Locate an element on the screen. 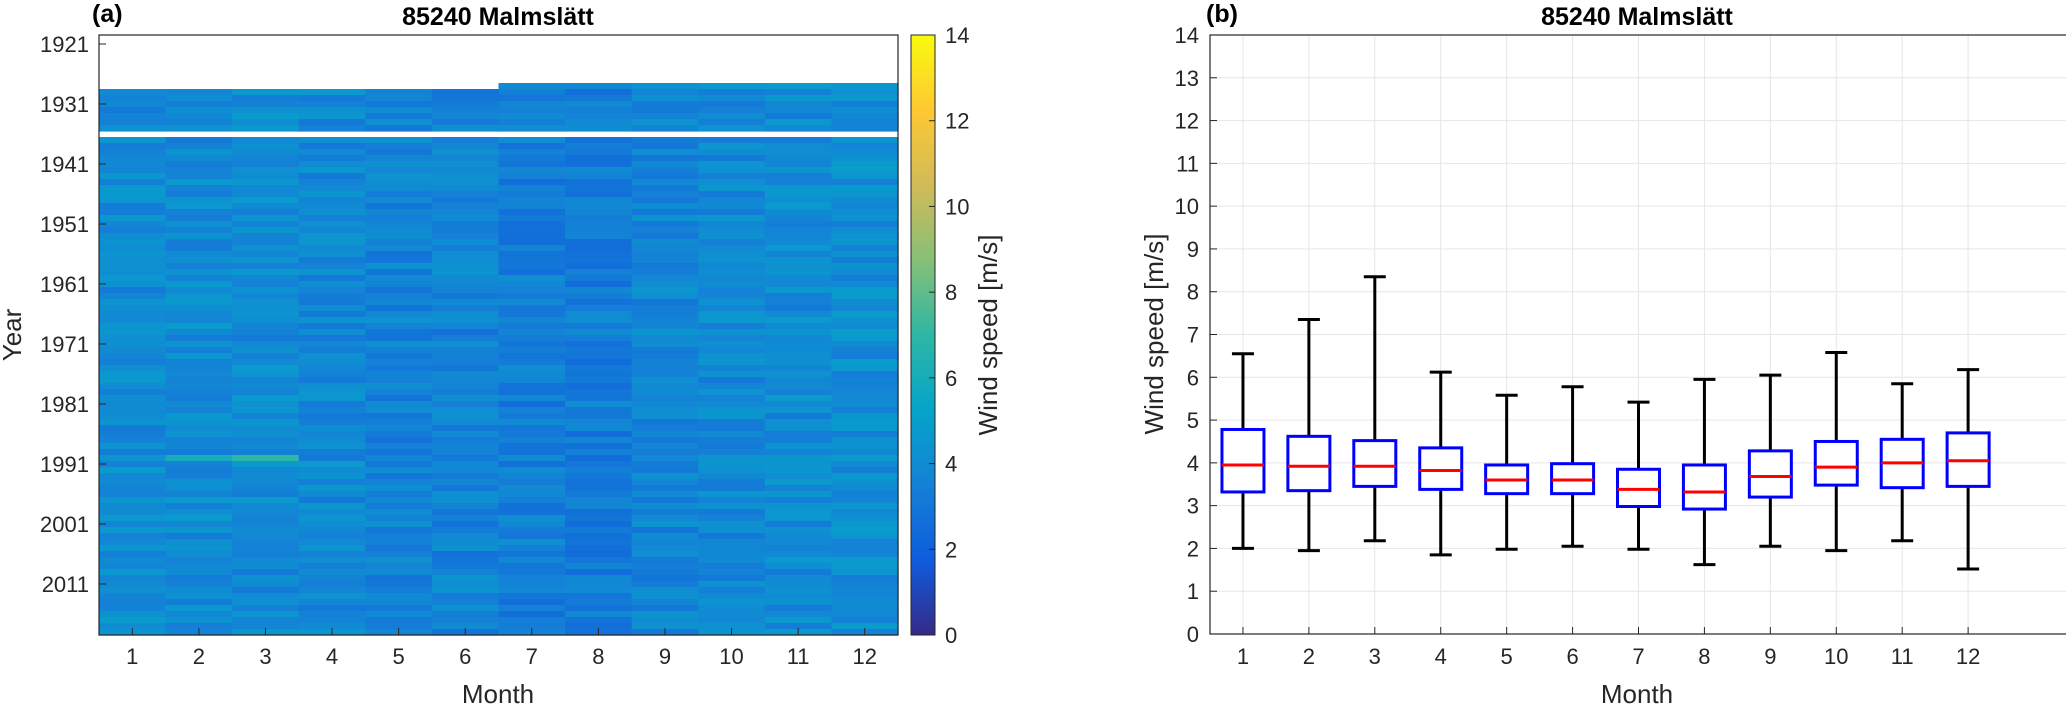 Image resolution: width=2066 pixels, height=705 pixels. boxplot-x-tick-label: 9 is located at coordinates (1770, 656).